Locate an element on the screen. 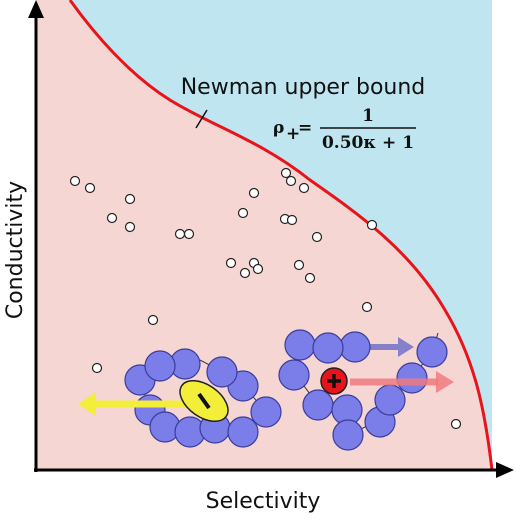 Image resolution: width=520 pixels, height=522 pixels. leader-line is located at coordinates (201, 119).